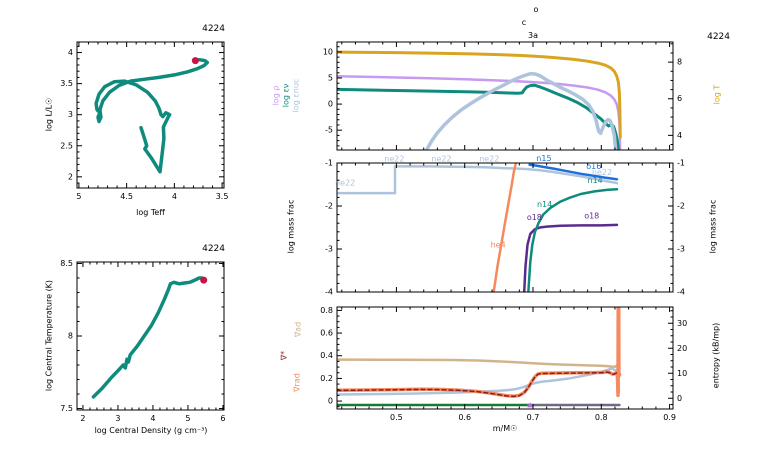  I want to click on series-log-T, so click(479, 94).